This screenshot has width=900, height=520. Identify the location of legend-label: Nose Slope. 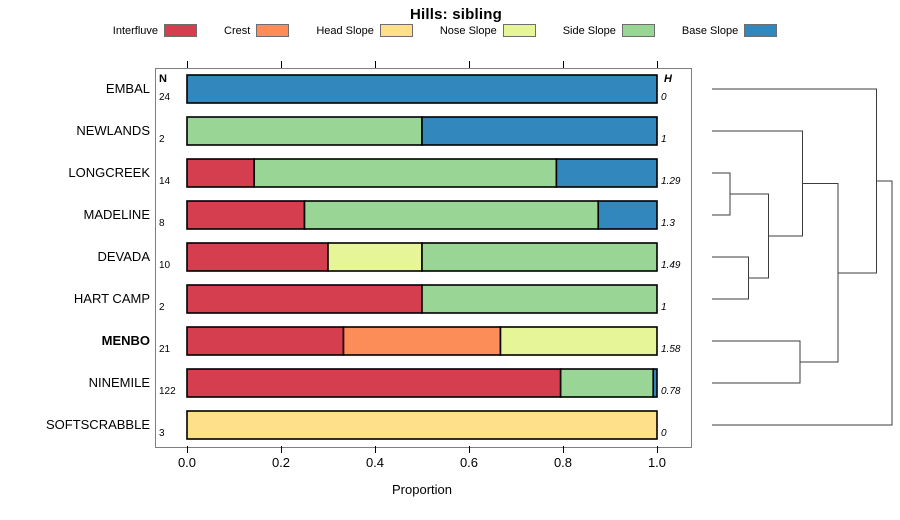
(468, 30).